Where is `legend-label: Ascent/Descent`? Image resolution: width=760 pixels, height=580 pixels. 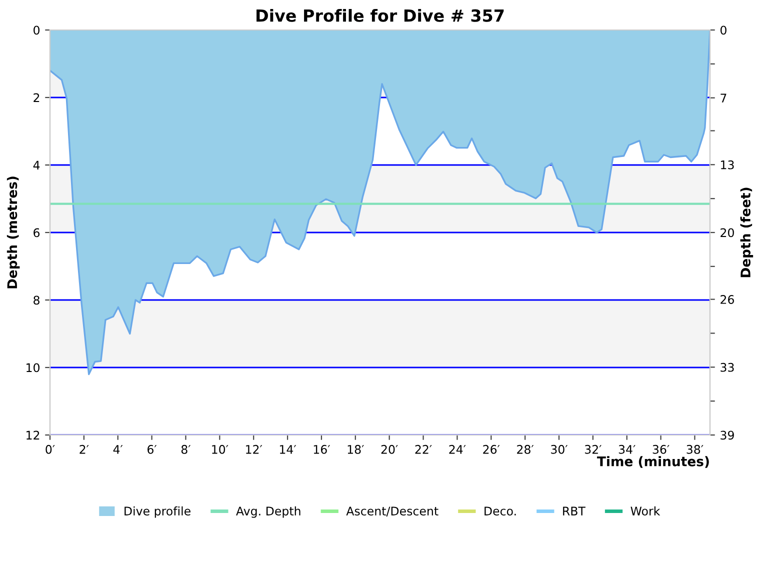
legend-label: Ascent/Descent is located at coordinates (392, 511).